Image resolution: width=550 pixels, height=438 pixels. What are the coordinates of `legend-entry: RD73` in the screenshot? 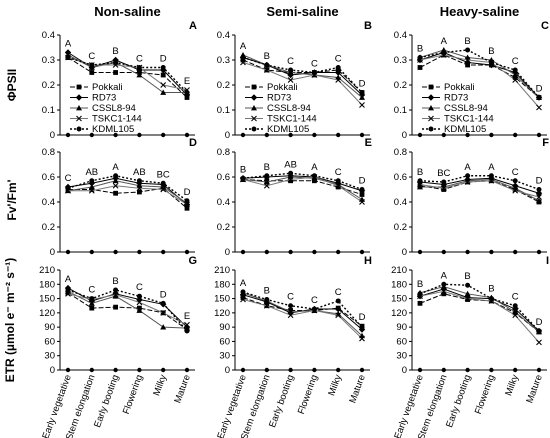 It's located at (456, 98).